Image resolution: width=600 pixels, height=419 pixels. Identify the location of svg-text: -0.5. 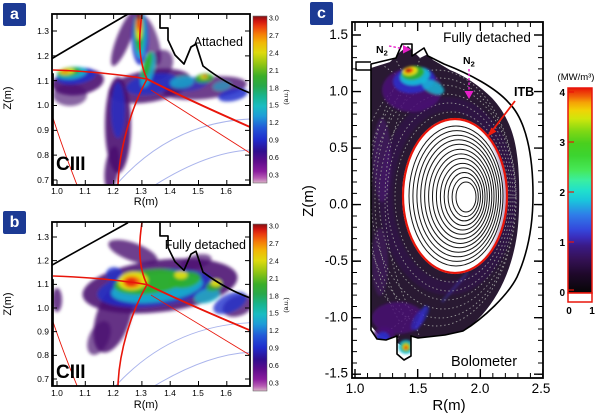
(336, 260).